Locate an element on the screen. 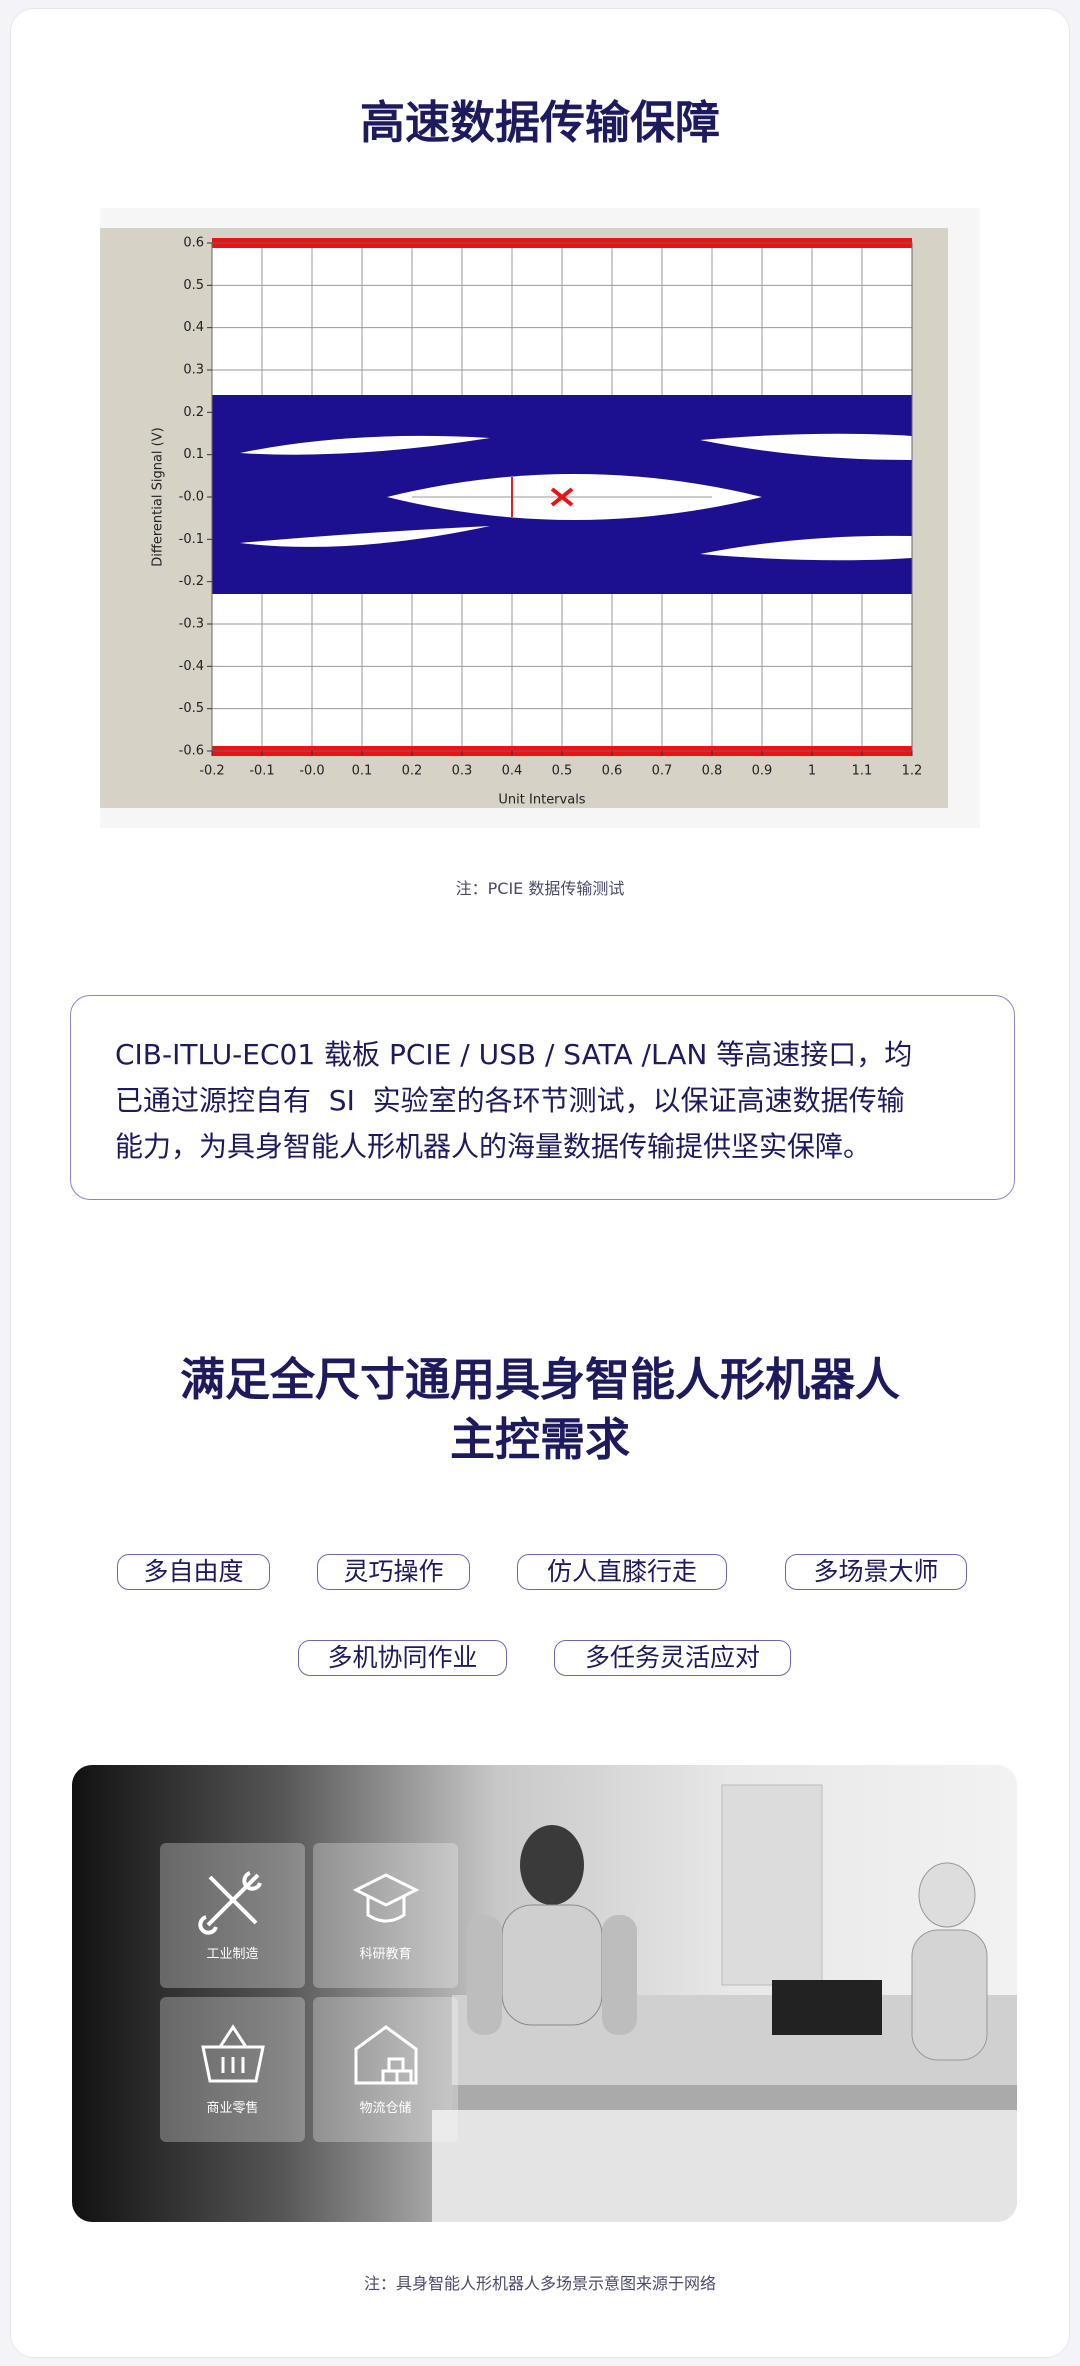 The image size is (1080, 2366). feature-tag: 灵巧操作 is located at coordinates (393, 1572).